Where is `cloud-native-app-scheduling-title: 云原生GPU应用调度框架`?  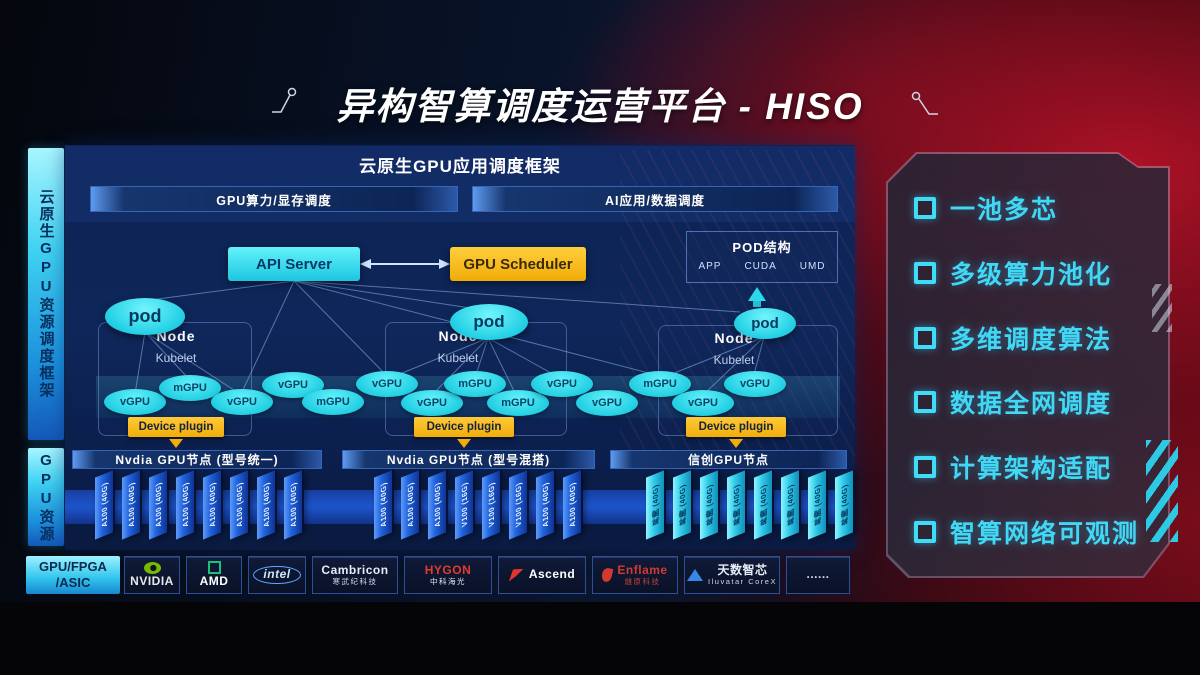 cloud-native-app-scheduling-title: 云原生GPU应用调度框架 is located at coordinates (460, 166).